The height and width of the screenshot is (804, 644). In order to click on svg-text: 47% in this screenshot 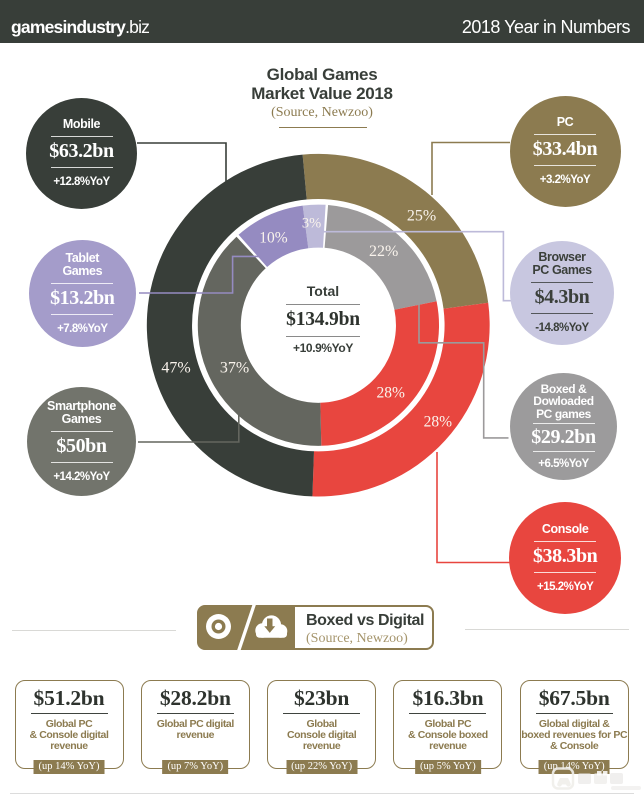, I will do `click(175, 368)`.